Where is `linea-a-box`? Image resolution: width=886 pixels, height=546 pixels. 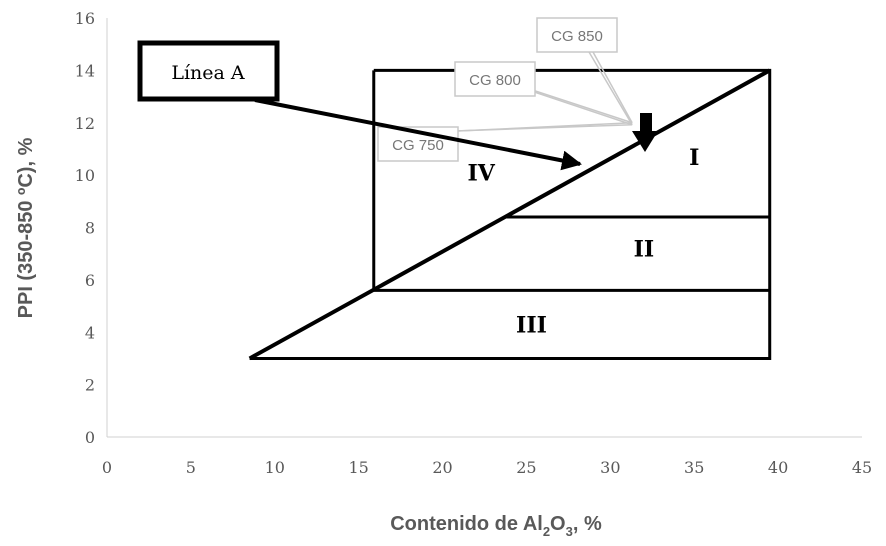
linea-a-box is located at coordinates (208, 71).